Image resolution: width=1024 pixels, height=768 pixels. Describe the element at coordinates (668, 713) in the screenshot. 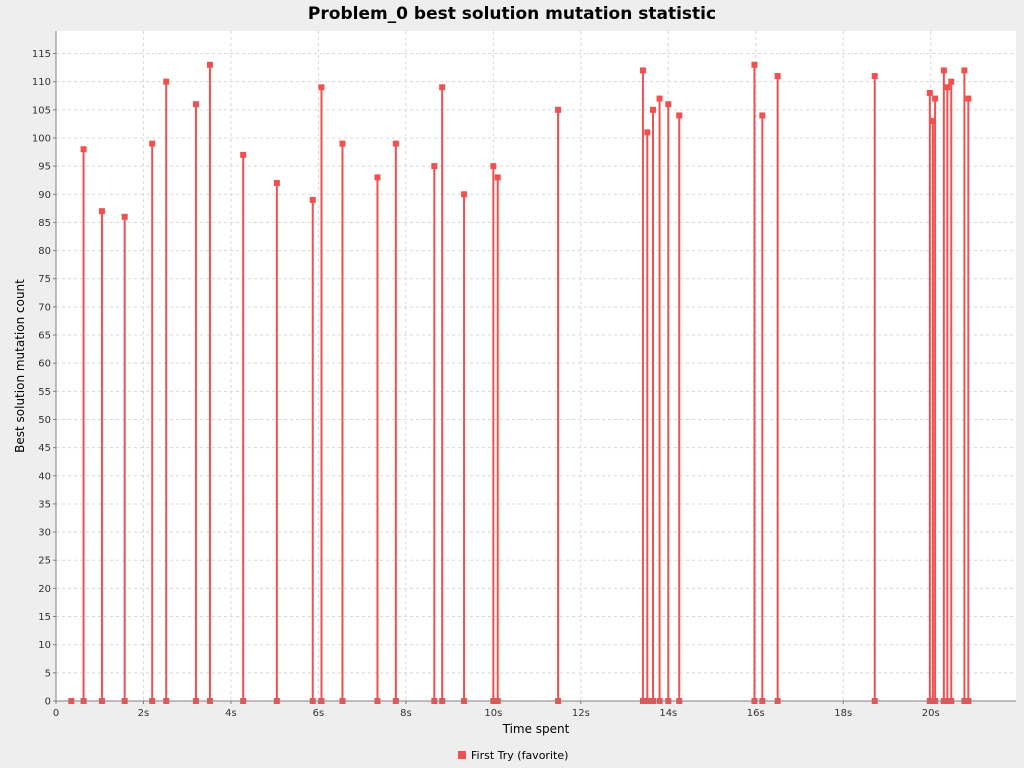

I see `x-tick-label: 14s` at that location.